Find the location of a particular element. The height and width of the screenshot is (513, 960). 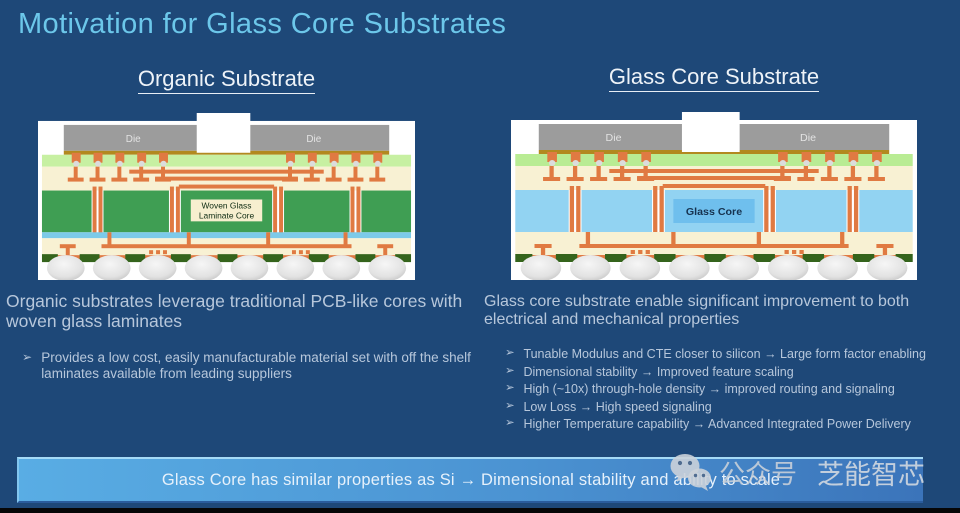

through-glass-vias is located at coordinates (714, 211).